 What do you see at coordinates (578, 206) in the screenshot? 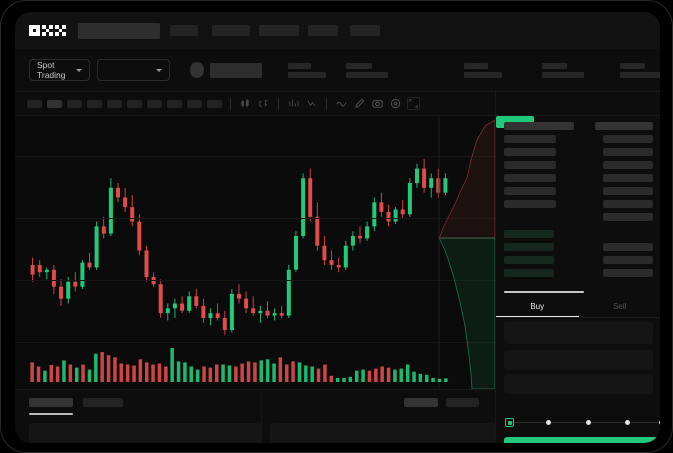
I see `order-book` at bounding box center [578, 206].